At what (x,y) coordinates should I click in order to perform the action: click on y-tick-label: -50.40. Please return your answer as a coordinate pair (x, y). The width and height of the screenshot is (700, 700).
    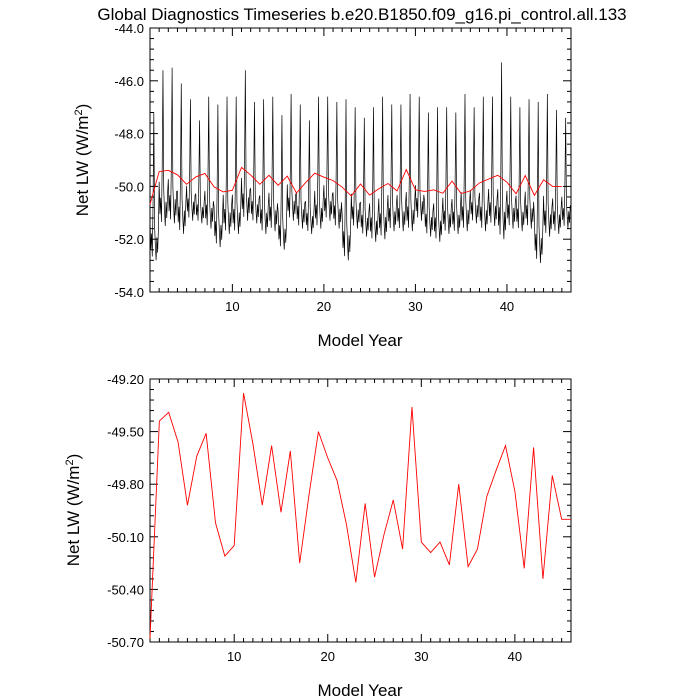
    Looking at the image, I should click on (125, 589).